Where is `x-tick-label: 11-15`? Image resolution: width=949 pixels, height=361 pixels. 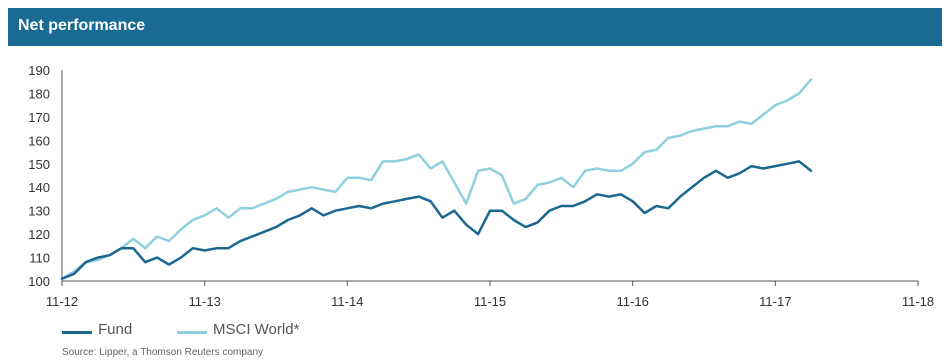 x-tick-label: 11-15 is located at coordinates (490, 301).